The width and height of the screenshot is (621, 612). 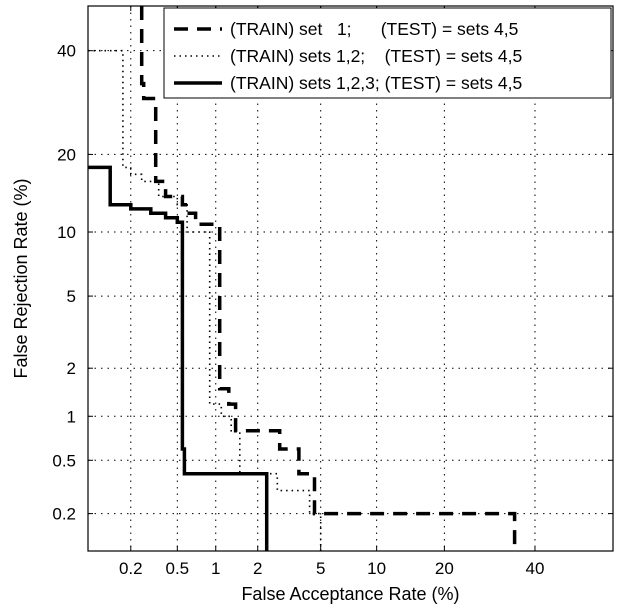 What do you see at coordinates (66, 232) in the screenshot?
I see `y-tick-label: 10` at bounding box center [66, 232].